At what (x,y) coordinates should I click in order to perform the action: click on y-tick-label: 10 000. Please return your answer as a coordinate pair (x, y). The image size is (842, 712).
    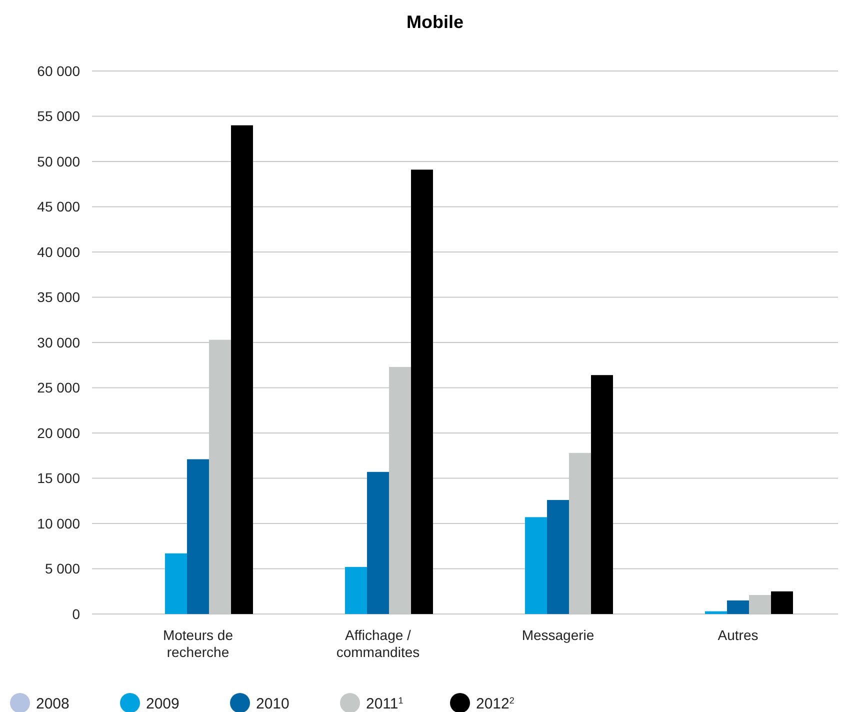
    Looking at the image, I should click on (58, 523).